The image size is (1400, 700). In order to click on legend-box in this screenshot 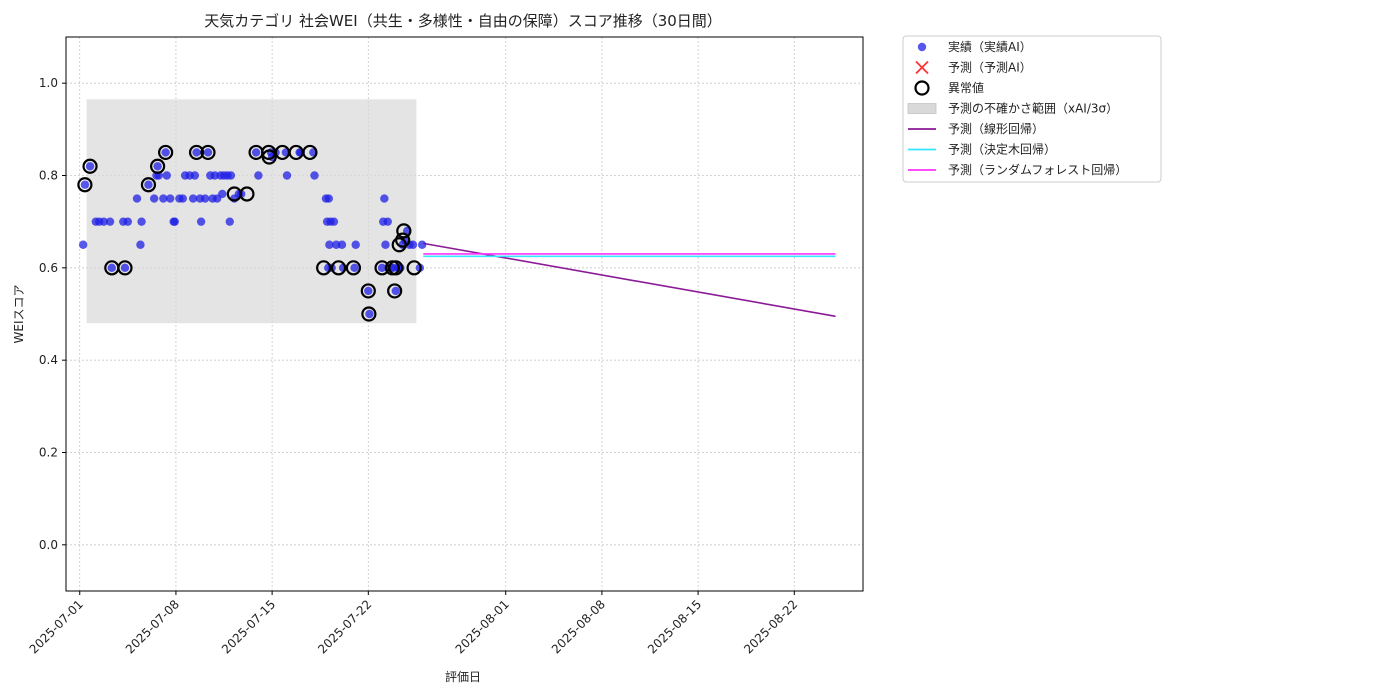, I will do `click(1032, 109)`.